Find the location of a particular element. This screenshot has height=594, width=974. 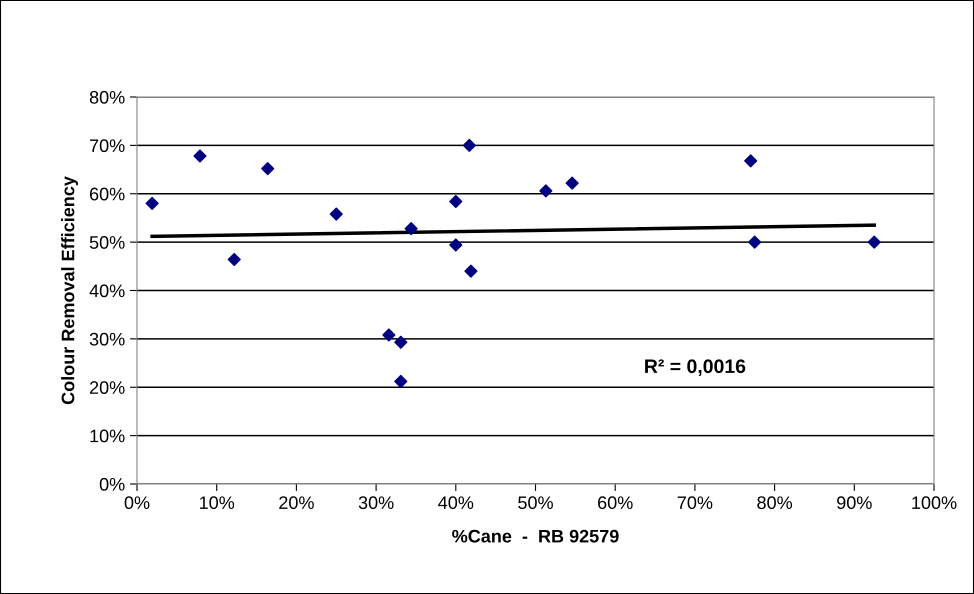

y-tick-label: 60% is located at coordinates (107, 194).